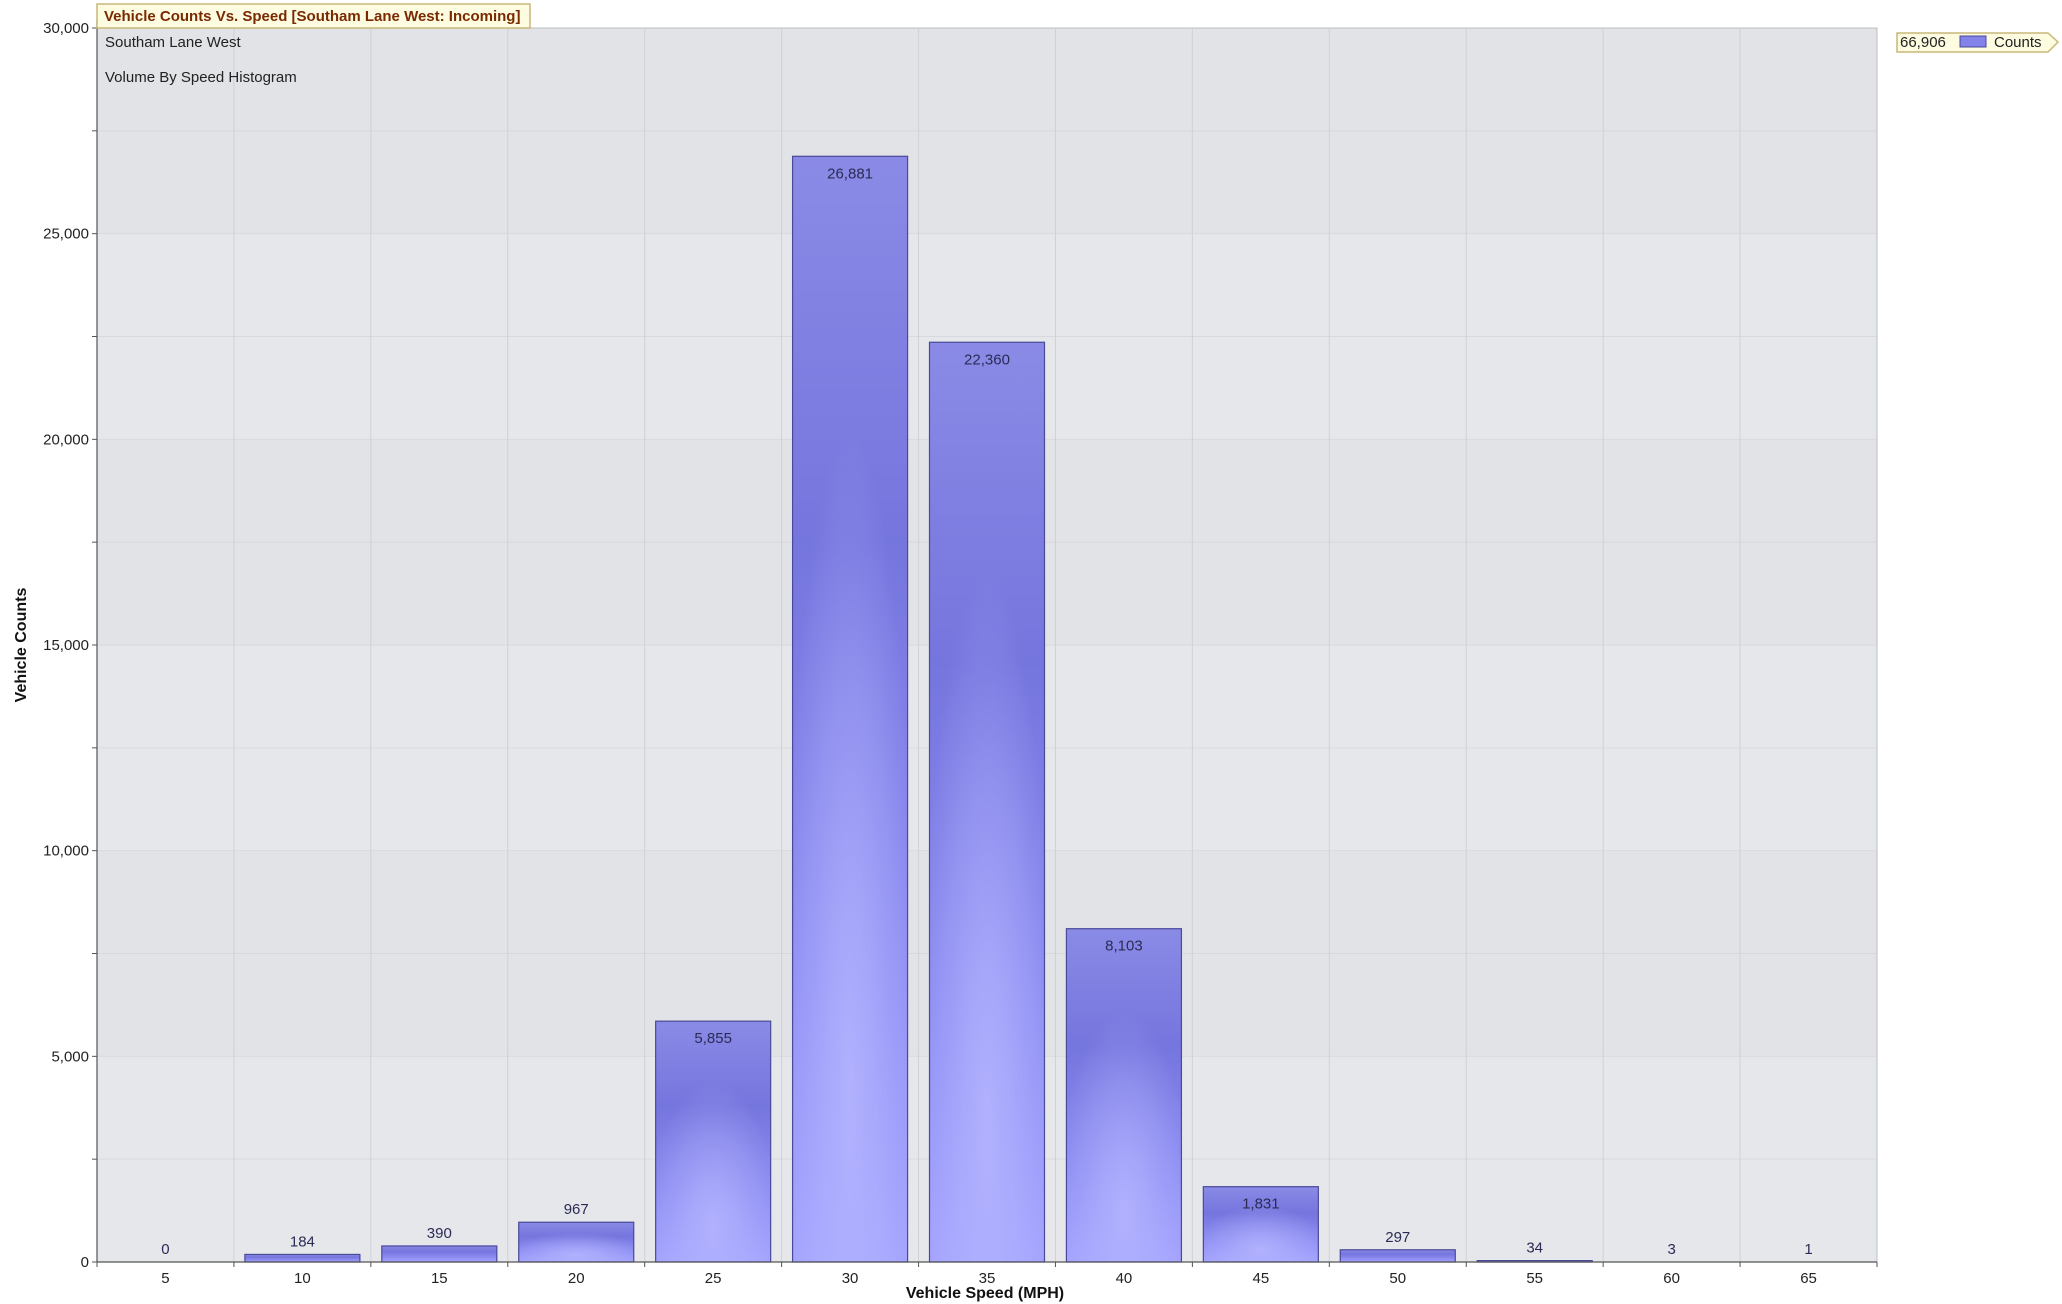  Describe the element at coordinates (1261, 1278) in the screenshot. I see `x-tick-label: 45` at that location.